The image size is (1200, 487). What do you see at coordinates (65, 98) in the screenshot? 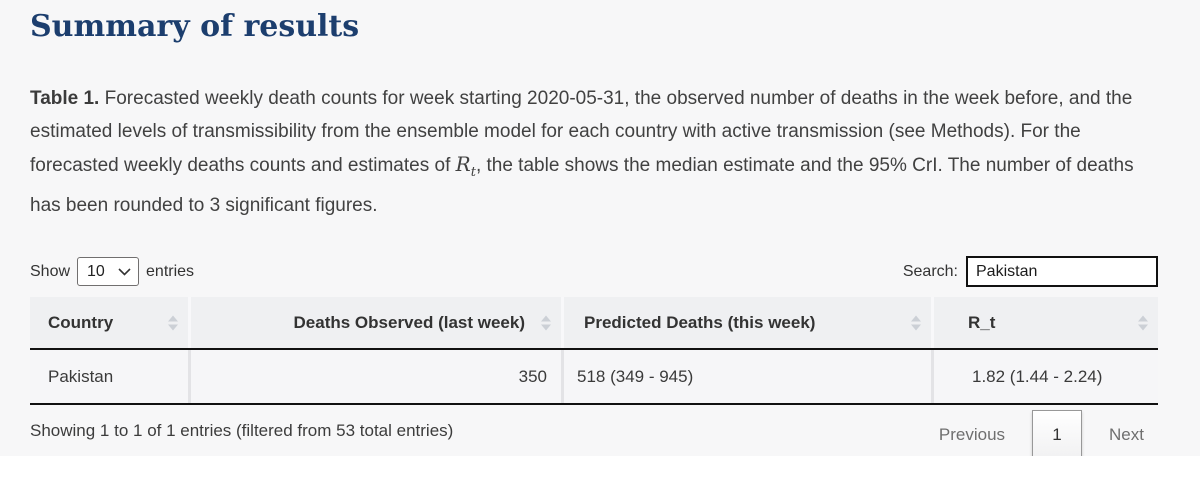
I see `table-caption-label: Table 1.` at bounding box center [65, 98].